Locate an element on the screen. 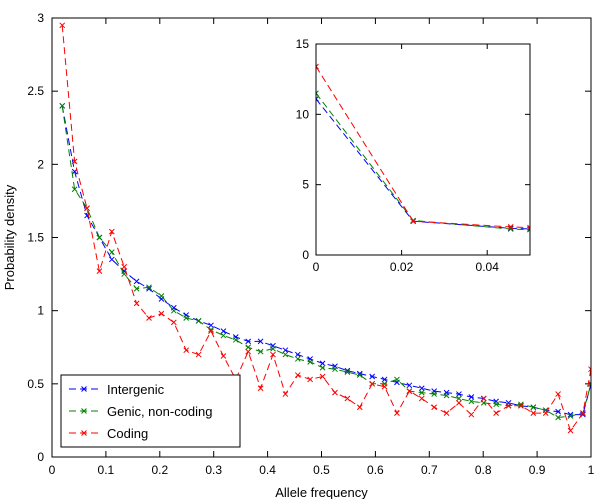 This screenshot has height=499, width=597. main-y-axis-label: Probability density is located at coordinates (9, 237).